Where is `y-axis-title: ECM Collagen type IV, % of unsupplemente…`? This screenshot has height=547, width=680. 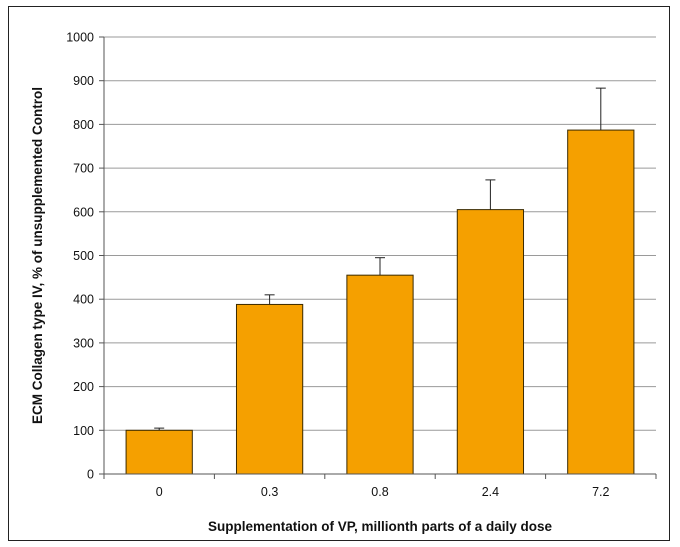
y-axis-title: ECM Collagen type IV, % of unsupplemente… is located at coordinates (37, 255).